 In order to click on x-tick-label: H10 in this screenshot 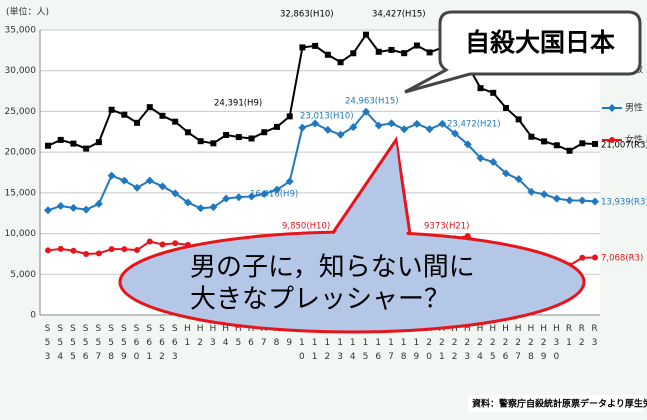, I will do `click(302, 345)`.